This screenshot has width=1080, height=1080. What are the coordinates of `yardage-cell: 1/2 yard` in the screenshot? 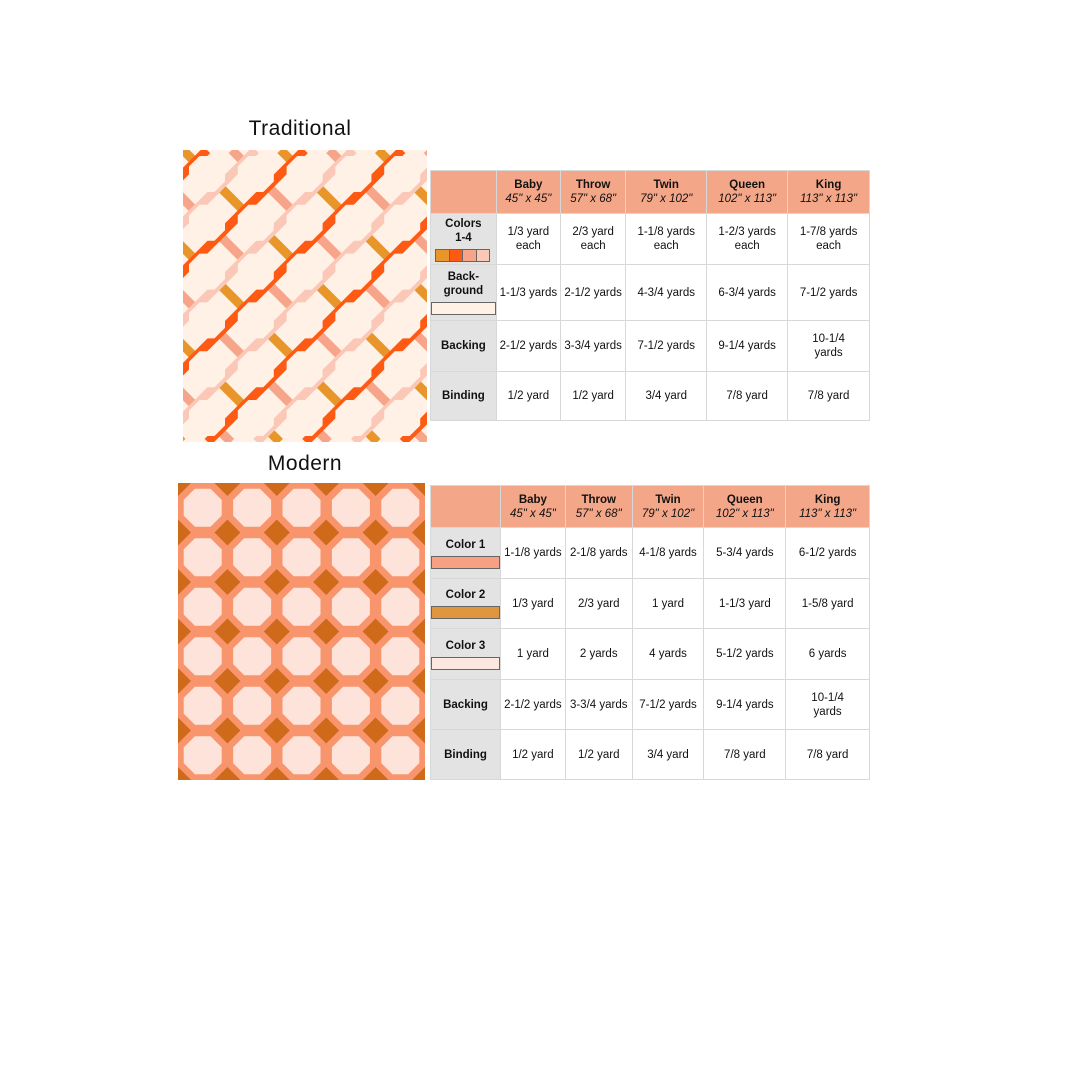 It's located at (532, 754).